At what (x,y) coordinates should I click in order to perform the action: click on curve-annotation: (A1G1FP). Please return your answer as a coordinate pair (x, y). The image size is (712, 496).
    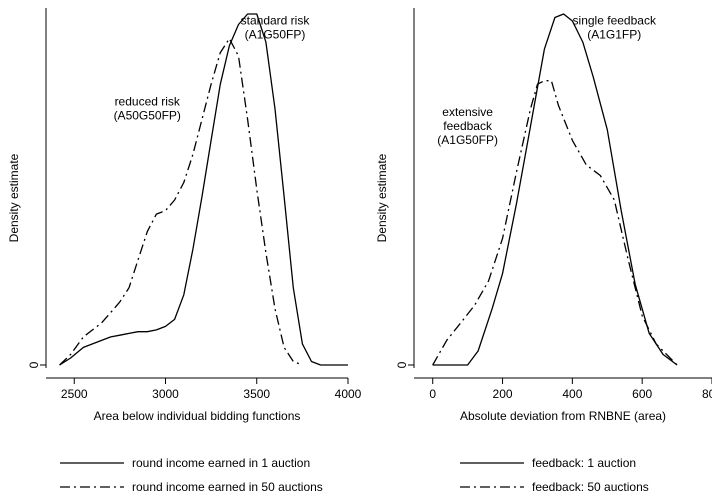
    Looking at the image, I should click on (614, 35).